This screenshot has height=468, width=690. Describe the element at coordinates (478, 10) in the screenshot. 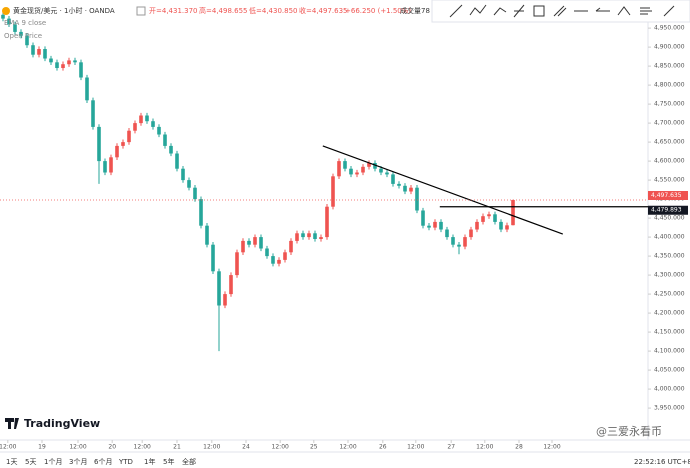

I see `tool-path` at that location.